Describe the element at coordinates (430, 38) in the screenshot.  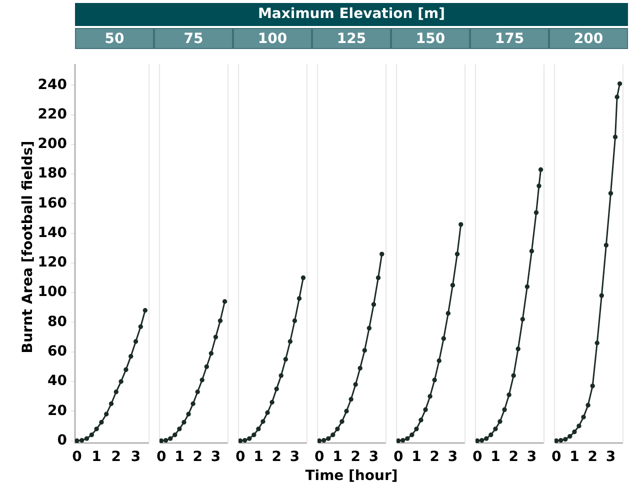
I see `chart-title: 150` at that location.